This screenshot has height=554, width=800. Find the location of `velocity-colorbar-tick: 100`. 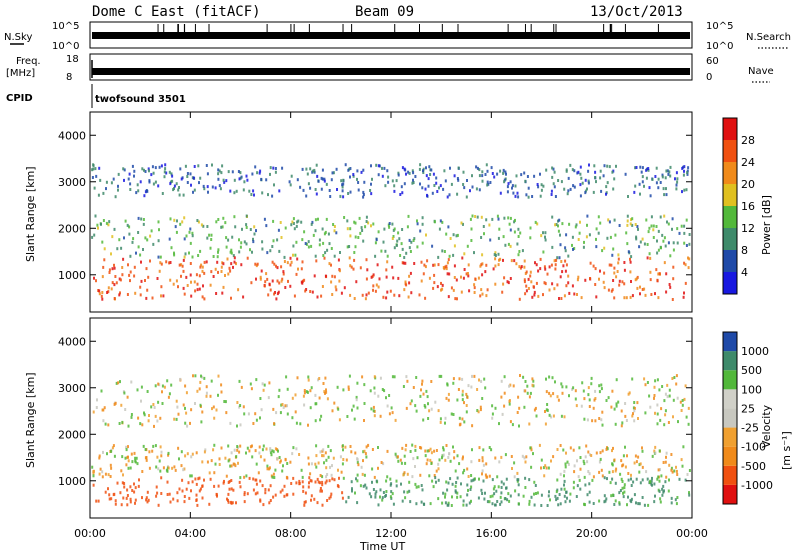

velocity-colorbar-tick: 100 is located at coordinates (751, 389).